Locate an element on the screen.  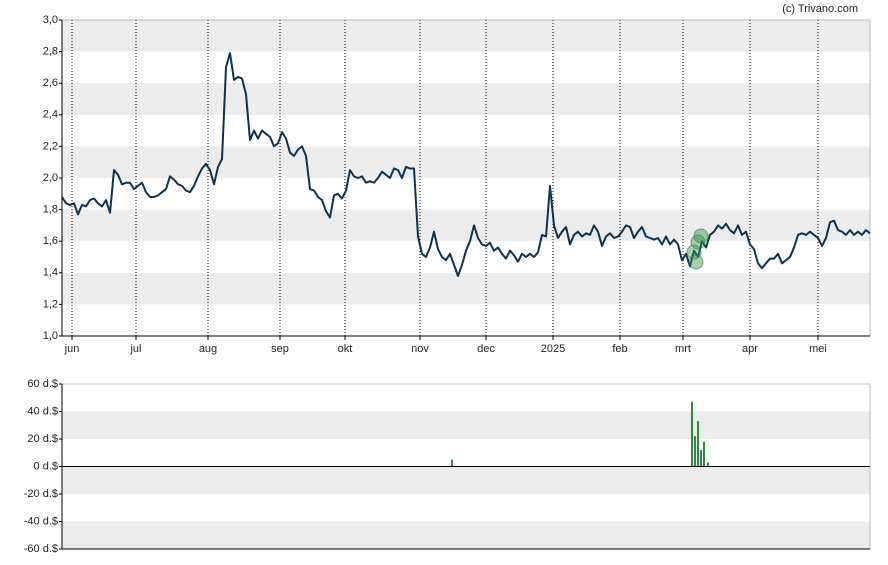
y-tick-label: 3,0 is located at coordinates (50, 20).